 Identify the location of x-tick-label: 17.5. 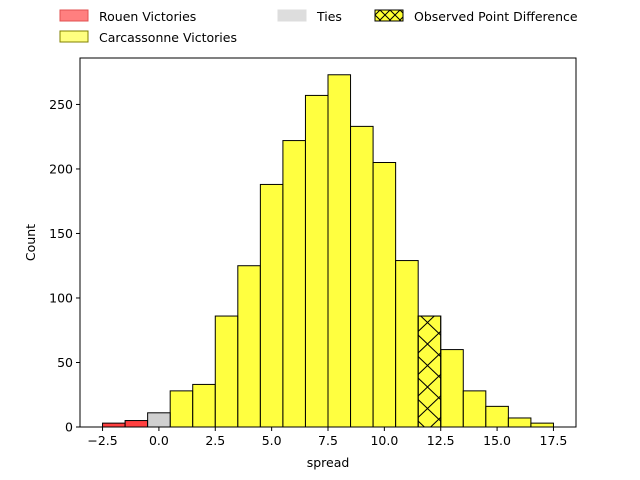
(554, 440).